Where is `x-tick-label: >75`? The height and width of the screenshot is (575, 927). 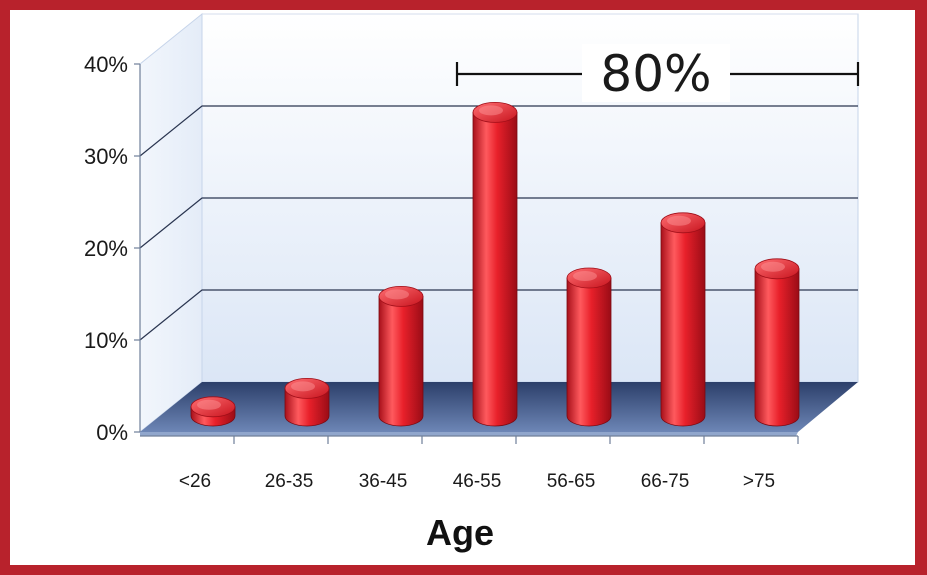
x-tick-label: >75 is located at coordinates (759, 481).